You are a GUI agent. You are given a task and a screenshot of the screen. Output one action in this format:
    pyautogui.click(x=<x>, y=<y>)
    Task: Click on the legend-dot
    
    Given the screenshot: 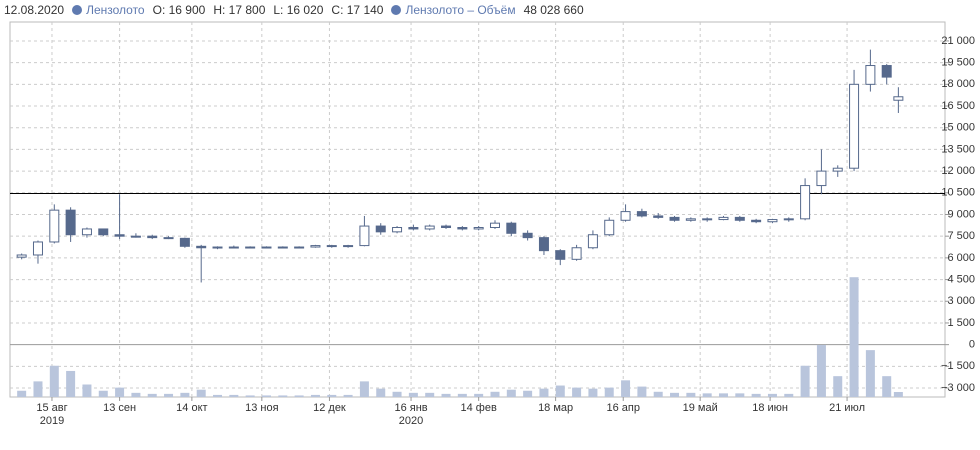 What is the action you would take?
    pyautogui.click(x=77, y=10)
    